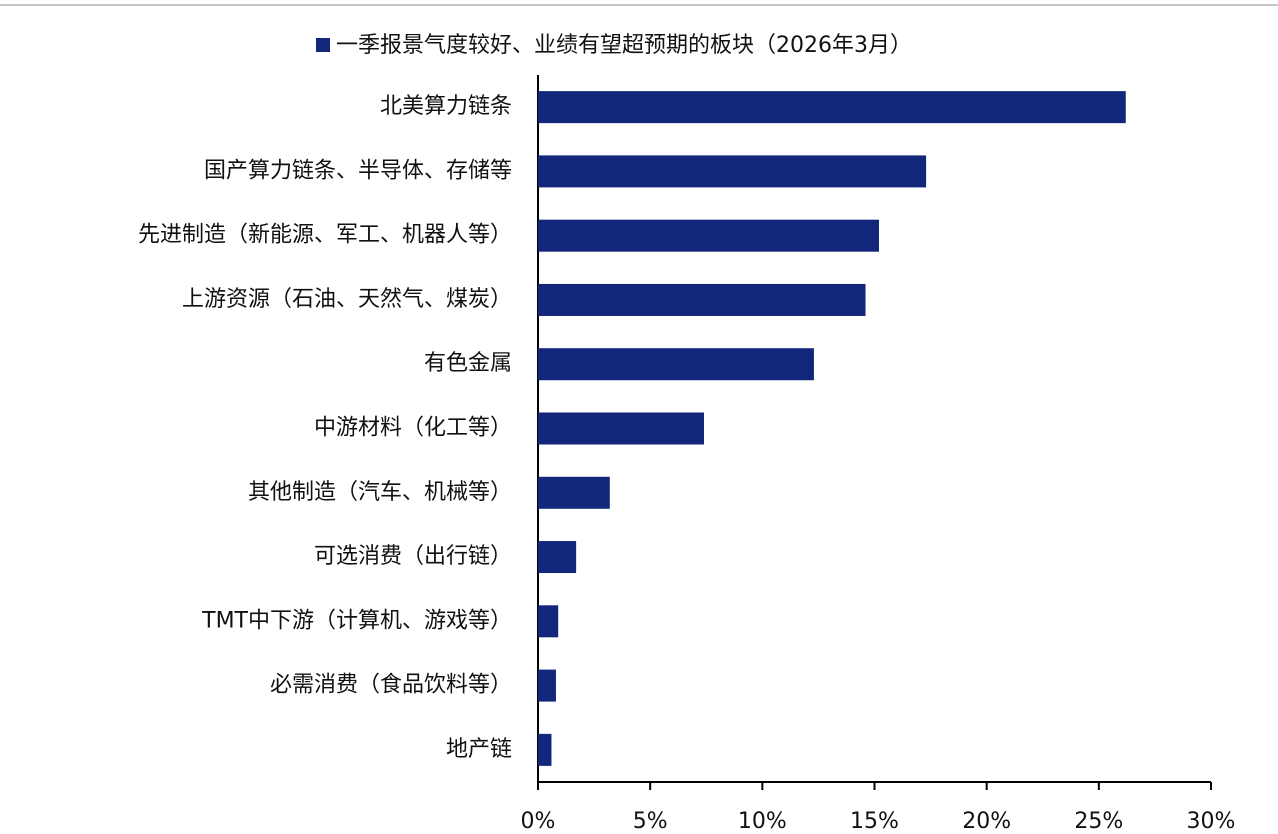  Describe the element at coordinates (650, 821) in the screenshot. I see `x-tick-label: 5%` at that location.